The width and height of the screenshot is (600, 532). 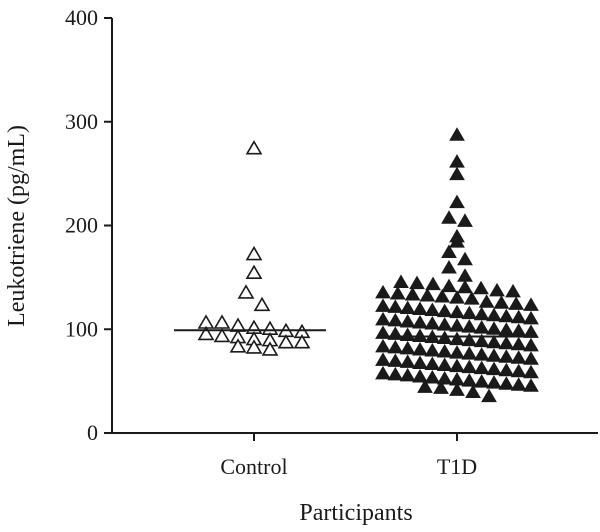 I want to click on y-tick-label: 200, so click(x=81, y=225).